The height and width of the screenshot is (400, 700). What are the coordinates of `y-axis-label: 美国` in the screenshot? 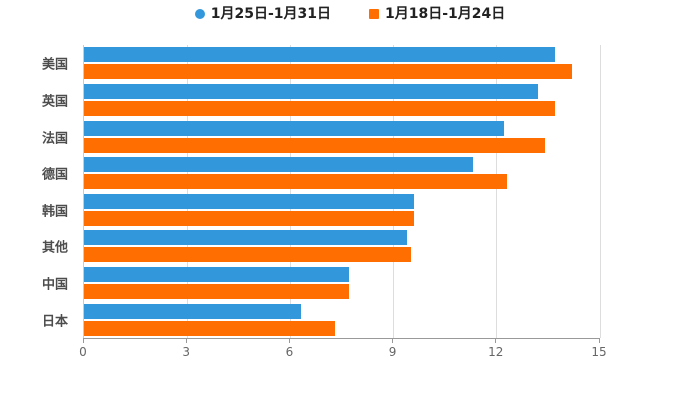 It's located at (54, 65).